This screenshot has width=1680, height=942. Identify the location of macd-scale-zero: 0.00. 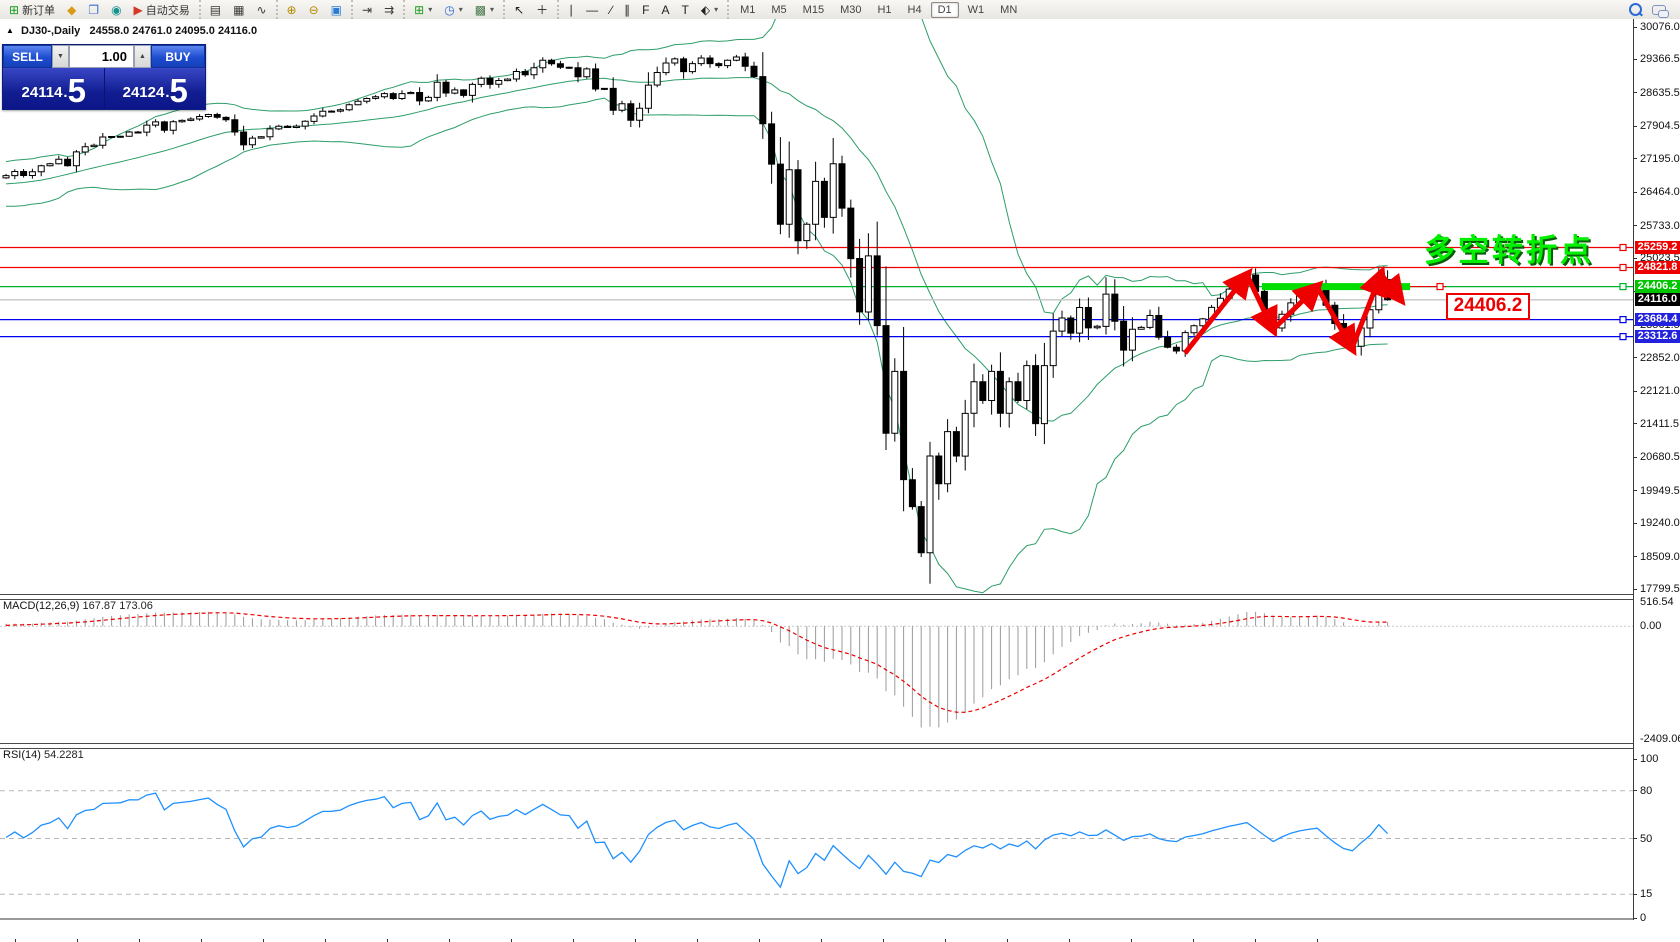
(1651, 626).